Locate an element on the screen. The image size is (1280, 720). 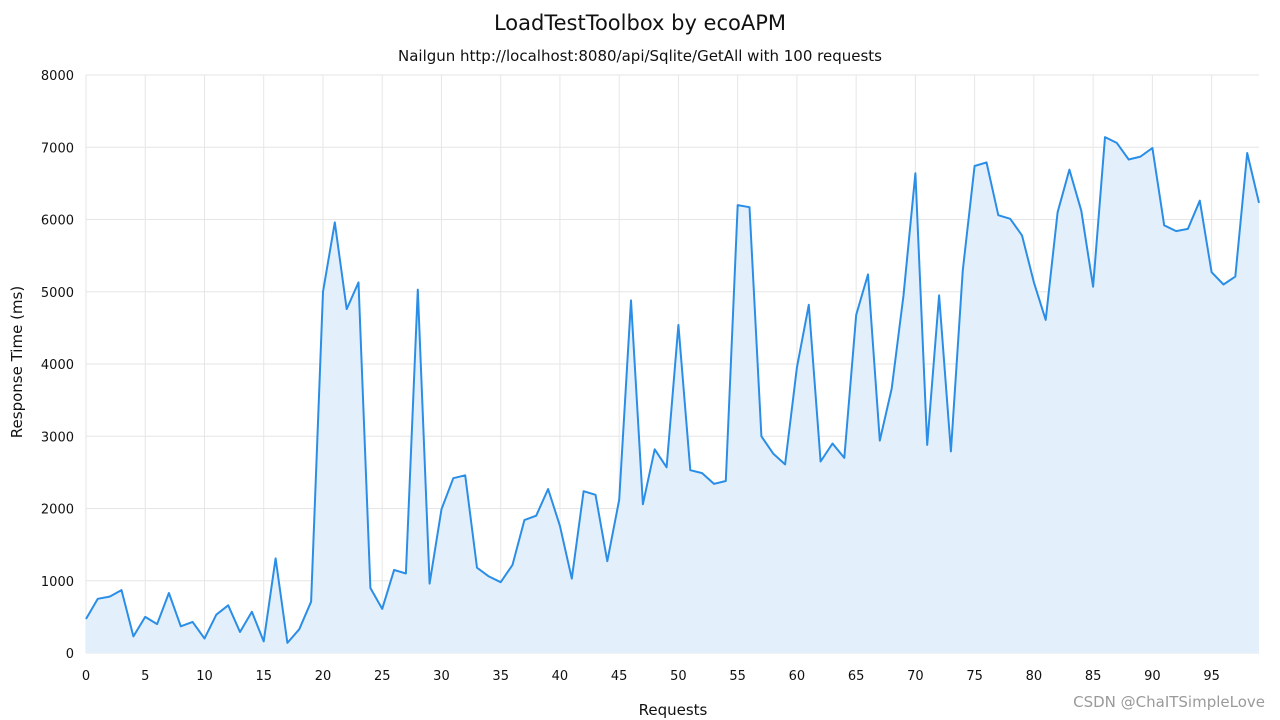
x-tick-label: 85 is located at coordinates (1093, 676).